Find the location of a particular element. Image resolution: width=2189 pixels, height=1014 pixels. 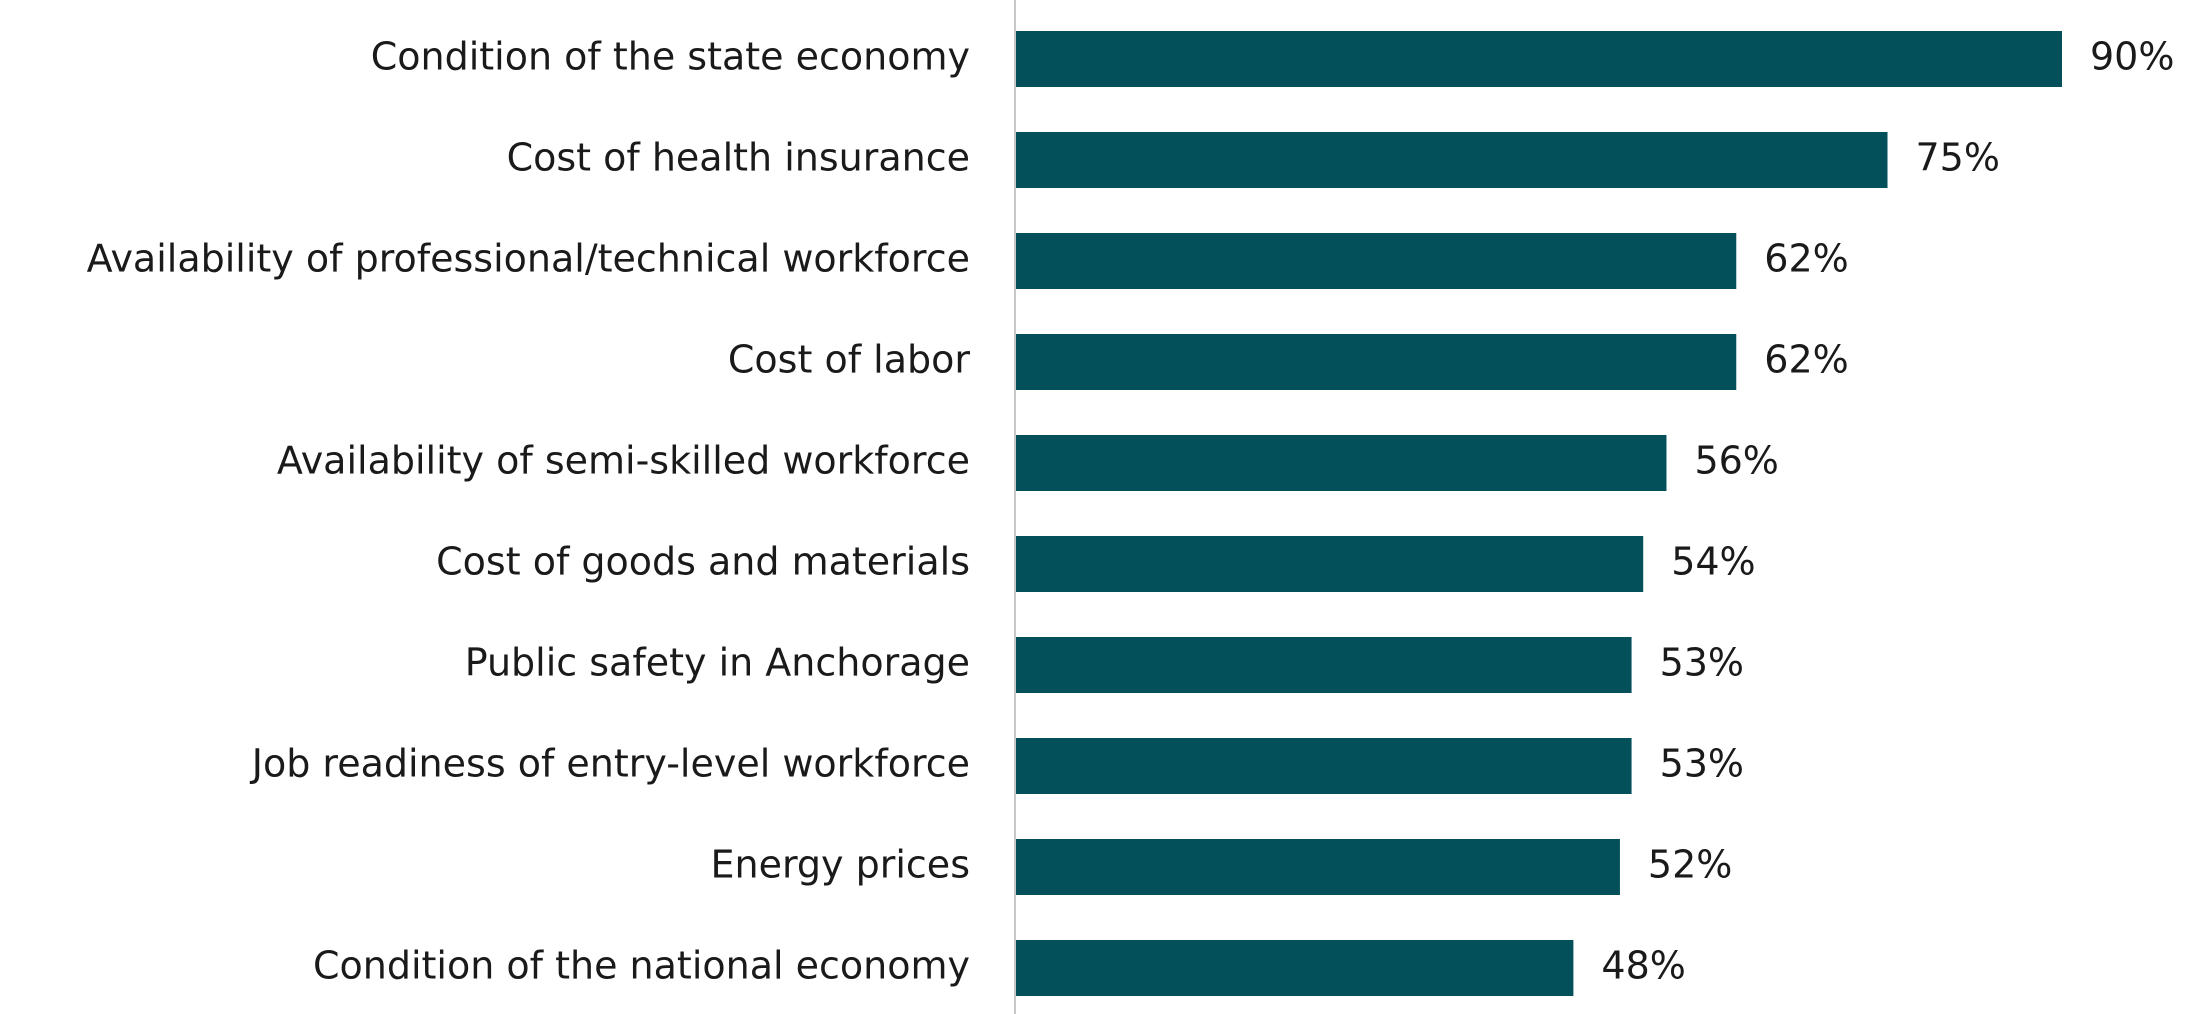

value-label: 54% is located at coordinates (1713, 562).